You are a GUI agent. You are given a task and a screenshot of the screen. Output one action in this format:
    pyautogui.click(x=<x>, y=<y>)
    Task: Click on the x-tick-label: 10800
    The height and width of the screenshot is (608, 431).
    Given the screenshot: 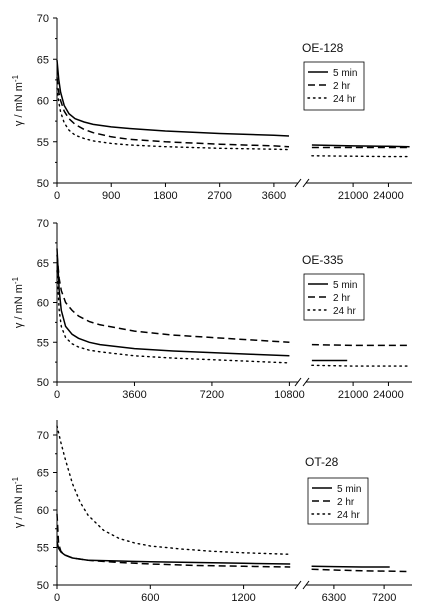 What is the action you would take?
    pyautogui.click(x=289, y=395)
    